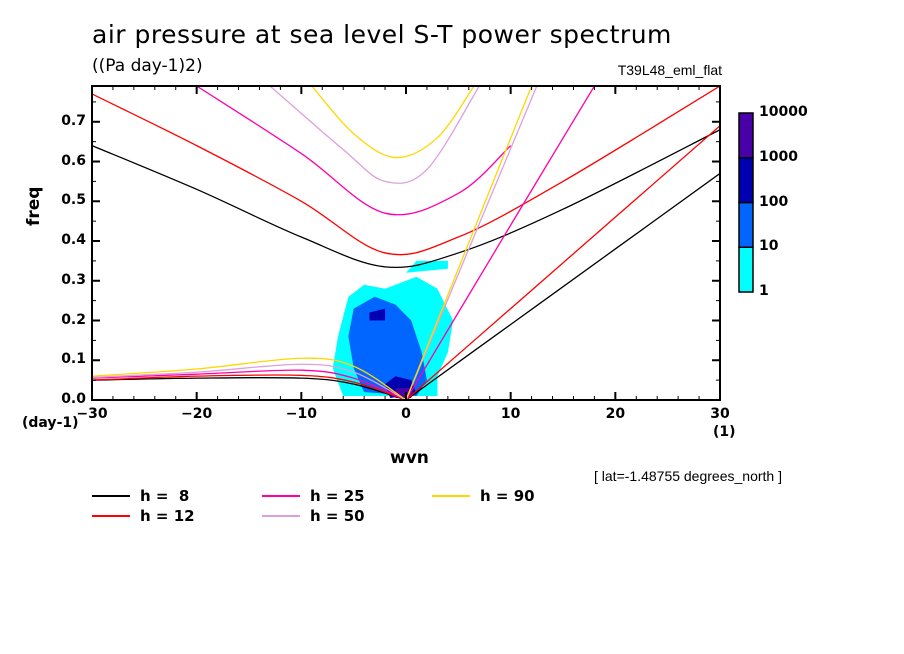 The image size is (904, 654). Describe the element at coordinates (783, 112) in the screenshot. I see `colorbar-label: 10000` at that location.